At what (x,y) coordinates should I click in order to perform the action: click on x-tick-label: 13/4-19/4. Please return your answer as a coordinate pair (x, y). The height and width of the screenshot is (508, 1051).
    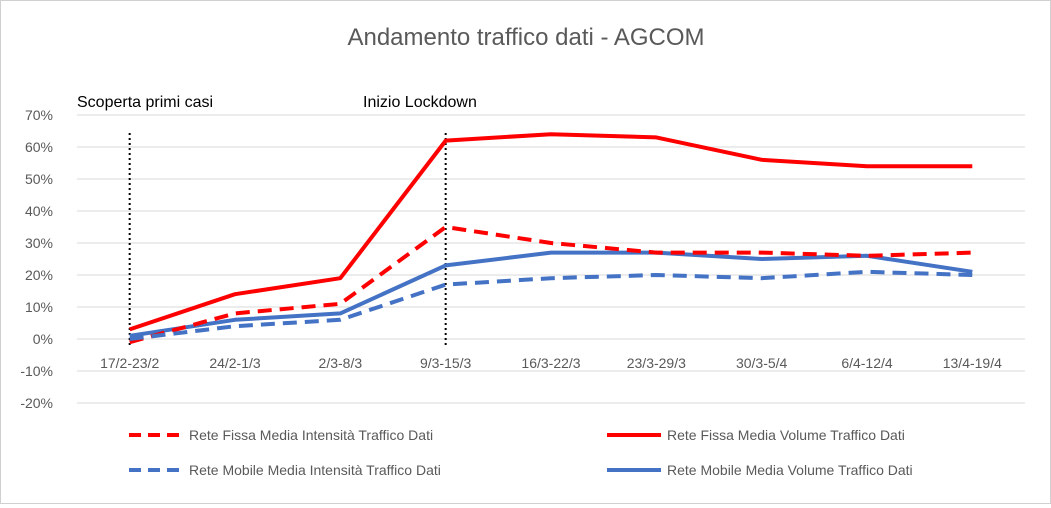
    Looking at the image, I should click on (972, 363).